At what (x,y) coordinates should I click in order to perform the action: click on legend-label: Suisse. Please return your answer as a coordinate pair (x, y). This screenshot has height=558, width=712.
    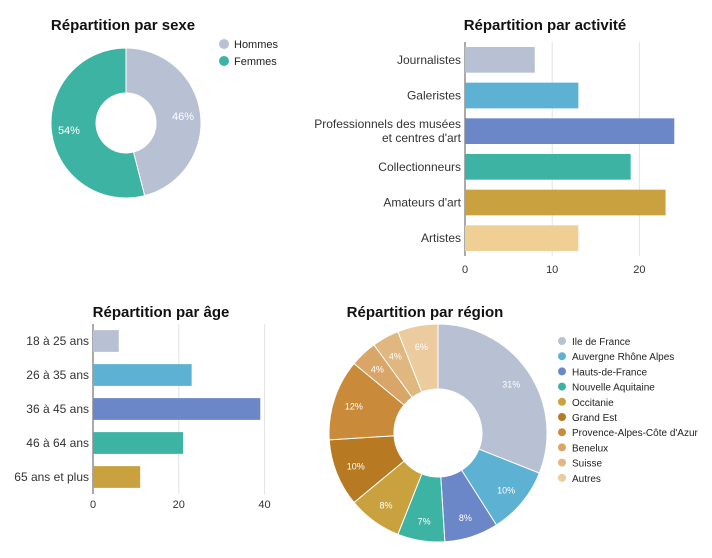
    Looking at the image, I should click on (587, 464).